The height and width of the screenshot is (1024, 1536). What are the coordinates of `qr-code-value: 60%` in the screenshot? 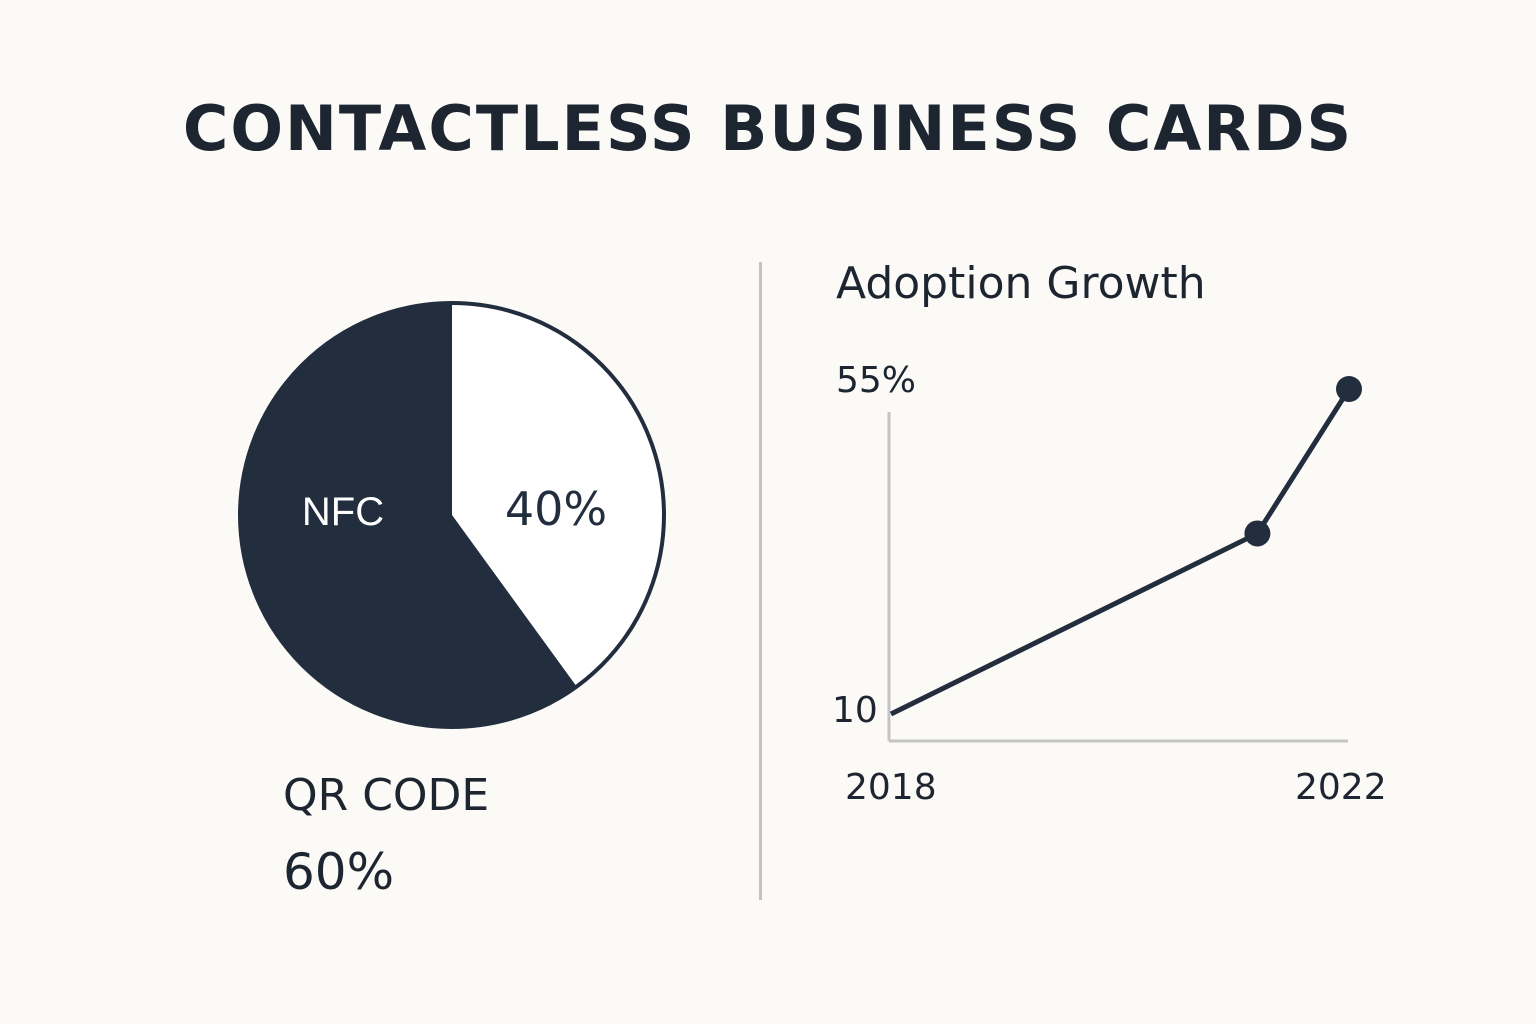 It's located at (339, 872).